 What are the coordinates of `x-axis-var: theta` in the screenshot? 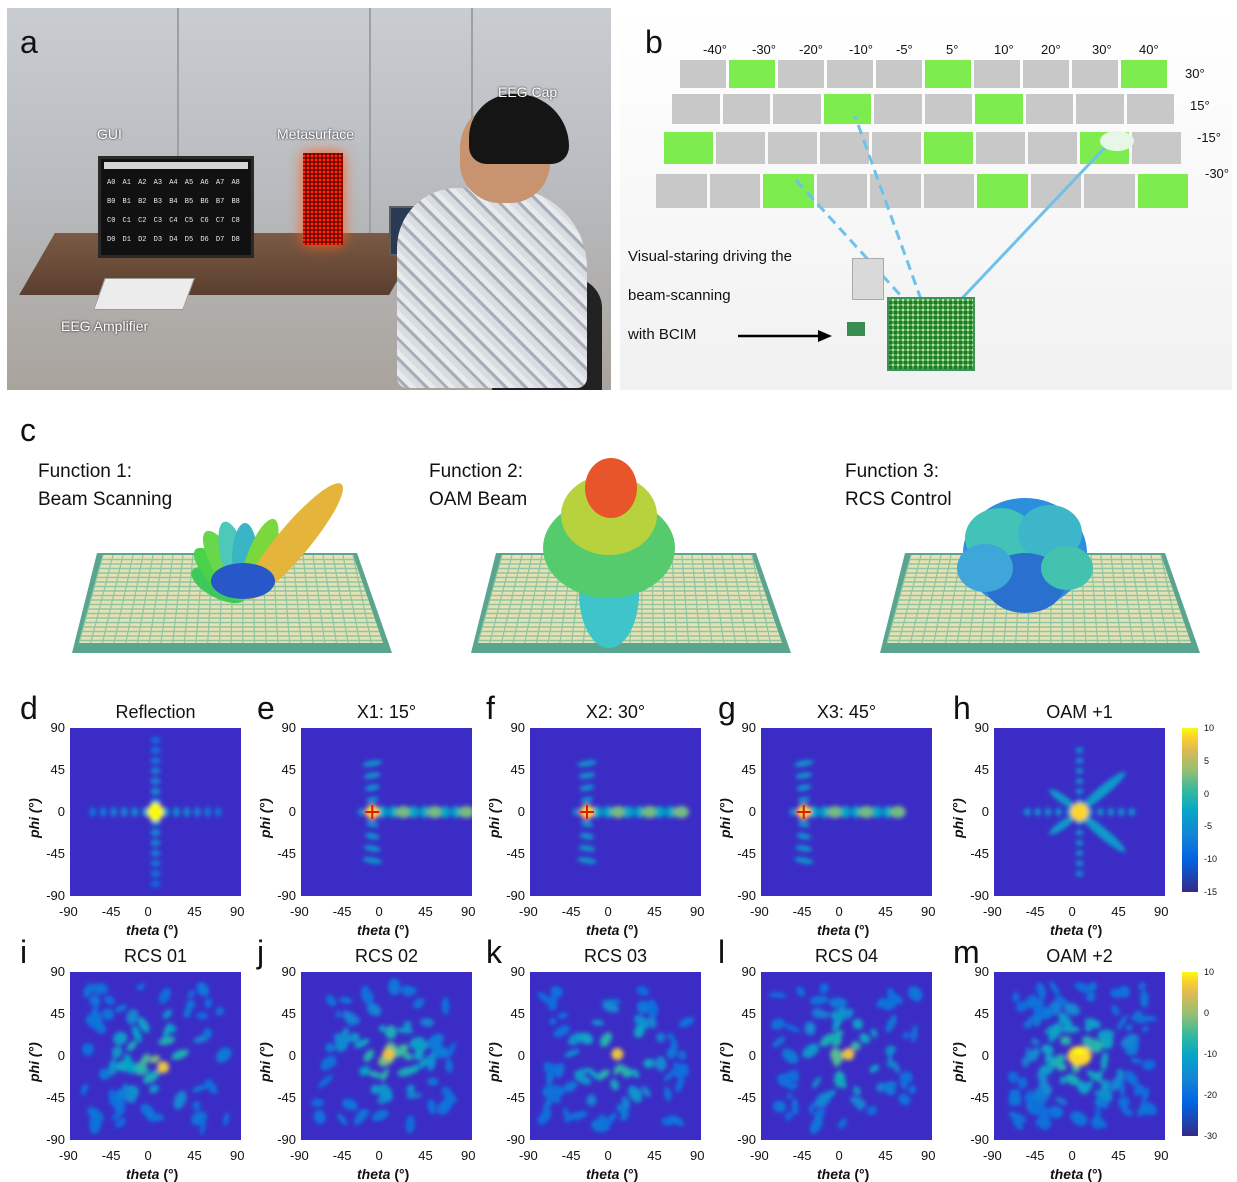 It's located at (602, 930).